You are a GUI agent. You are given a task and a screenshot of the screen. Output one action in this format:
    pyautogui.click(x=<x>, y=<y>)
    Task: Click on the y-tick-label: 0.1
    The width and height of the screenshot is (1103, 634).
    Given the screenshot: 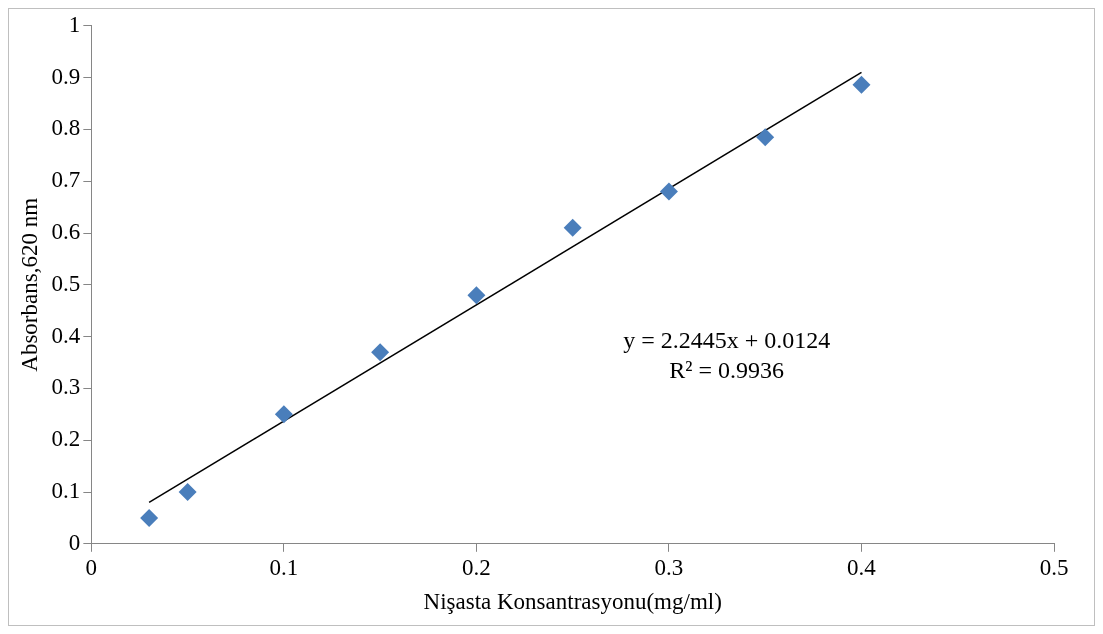 What is the action you would take?
    pyautogui.click(x=66, y=491)
    